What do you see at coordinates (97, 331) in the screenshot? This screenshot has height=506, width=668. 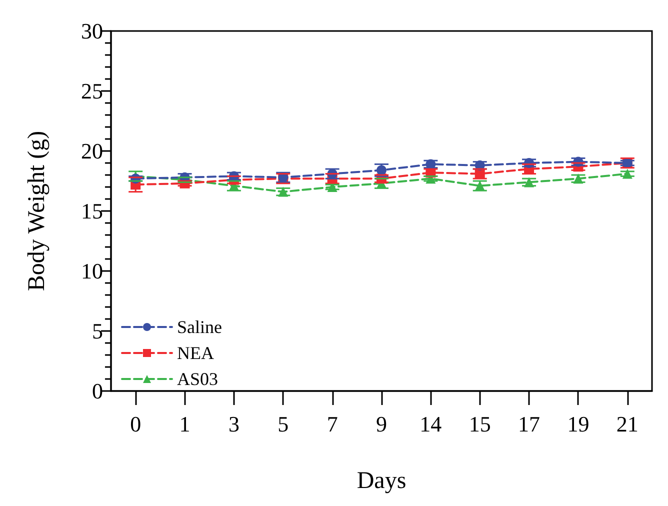 I see `y-tick-label: 5` at bounding box center [97, 331].